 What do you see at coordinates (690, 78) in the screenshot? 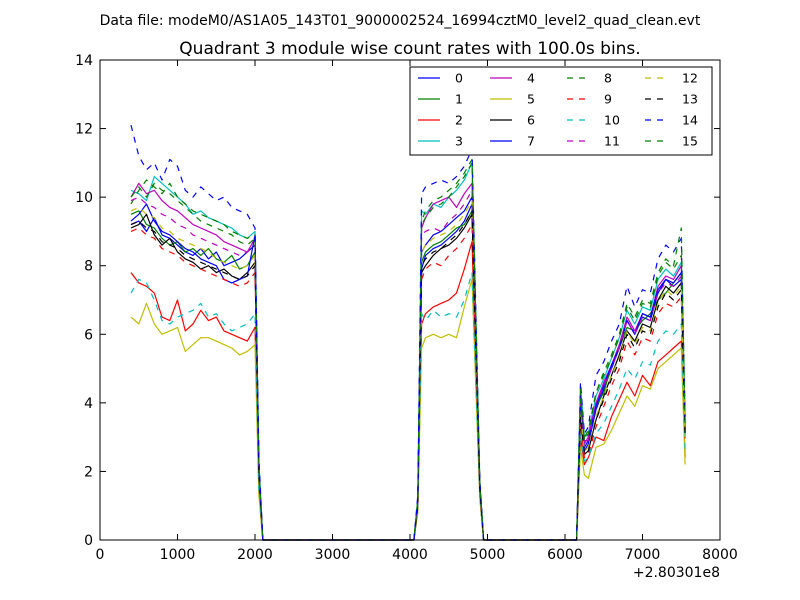
I see `legend-label-12: 12` at bounding box center [690, 78].